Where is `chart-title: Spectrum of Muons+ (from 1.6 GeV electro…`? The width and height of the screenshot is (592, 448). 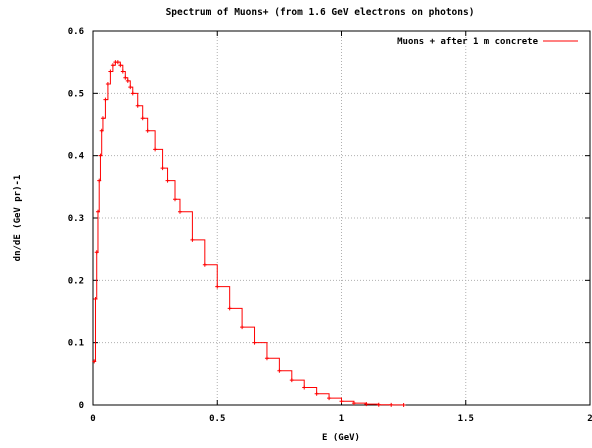 chart-title: Spectrum of Muons+ (from 1.6 GeV electro… is located at coordinates (320, 12).